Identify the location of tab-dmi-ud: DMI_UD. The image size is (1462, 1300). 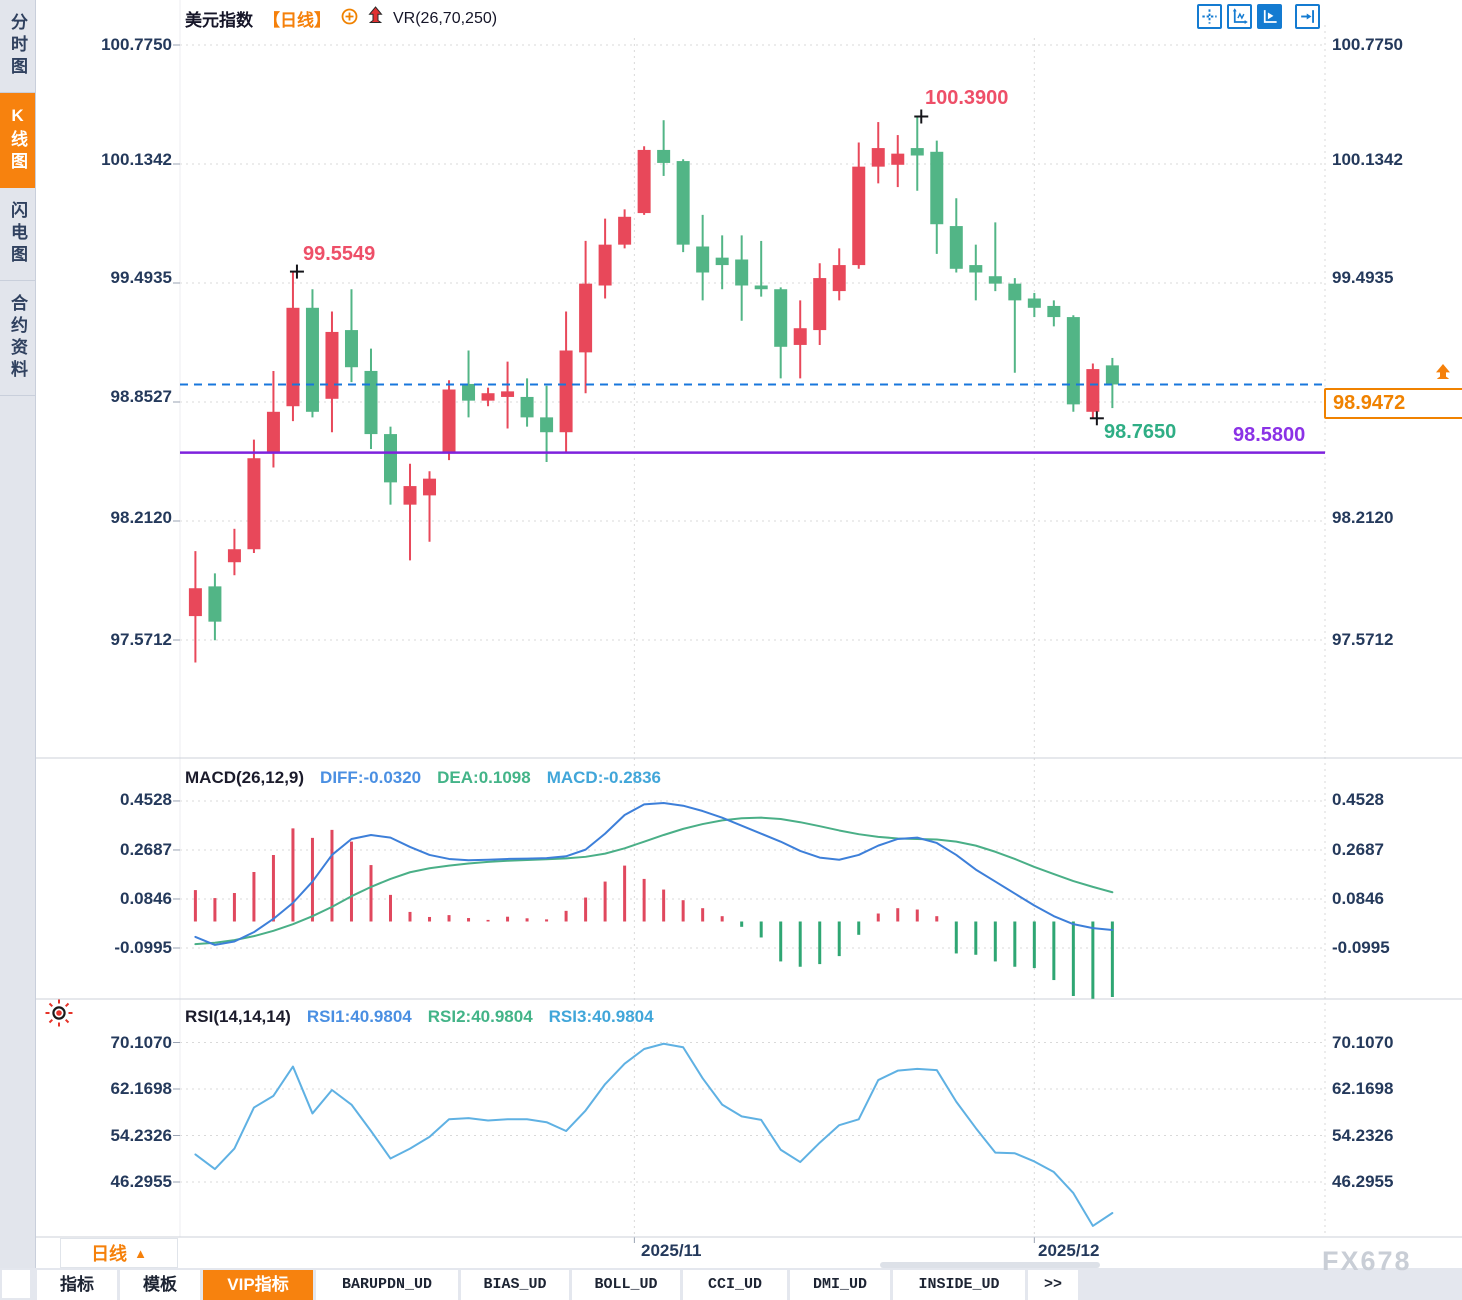
(840, 1285).